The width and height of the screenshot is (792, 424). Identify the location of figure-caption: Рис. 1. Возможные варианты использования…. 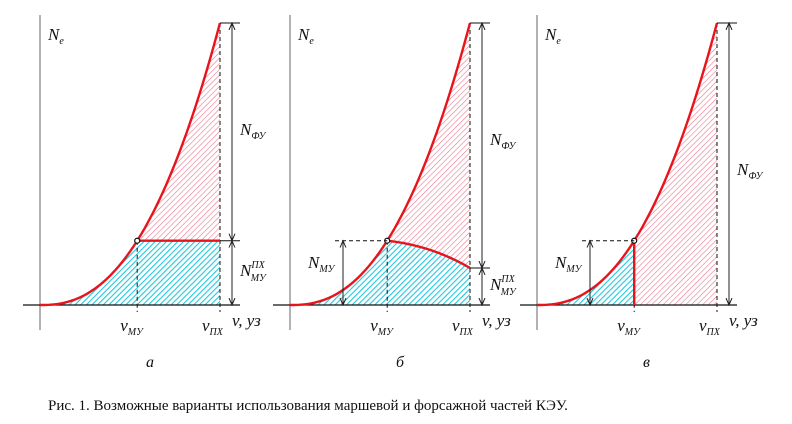
(308, 406).